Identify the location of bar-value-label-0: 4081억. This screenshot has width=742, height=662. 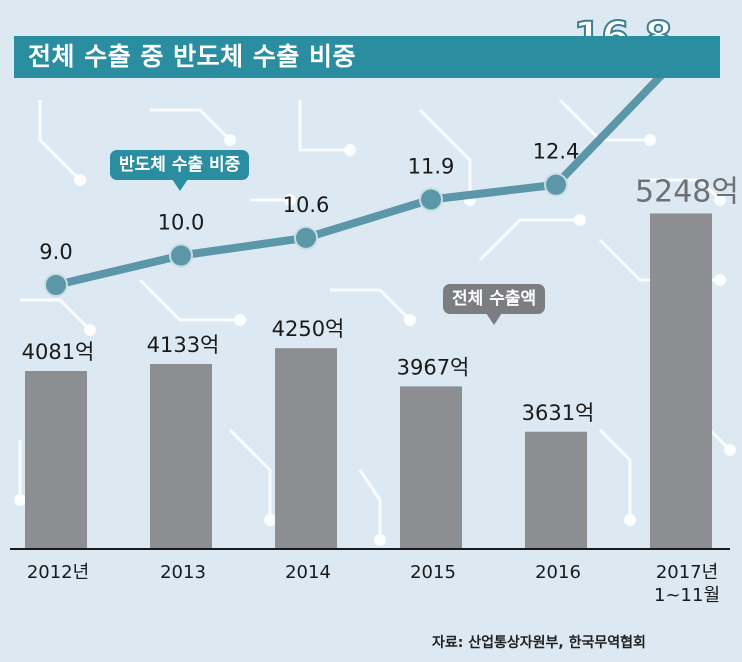
(58, 352).